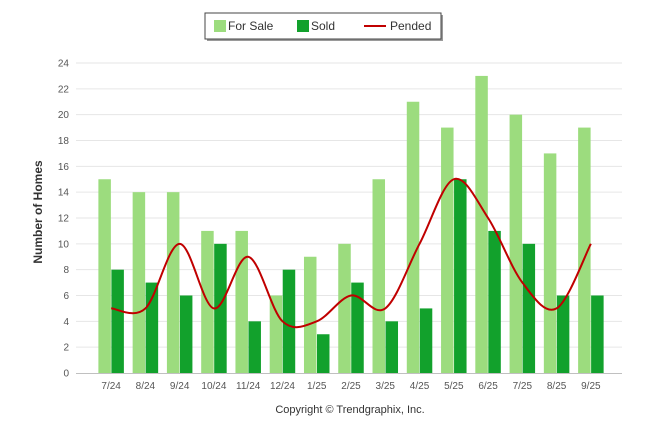 Image resolution: width=646 pixels, height=434 pixels. What do you see at coordinates (454, 386) in the screenshot?
I see `x-tick-label: 5/25` at bounding box center [454, 386].